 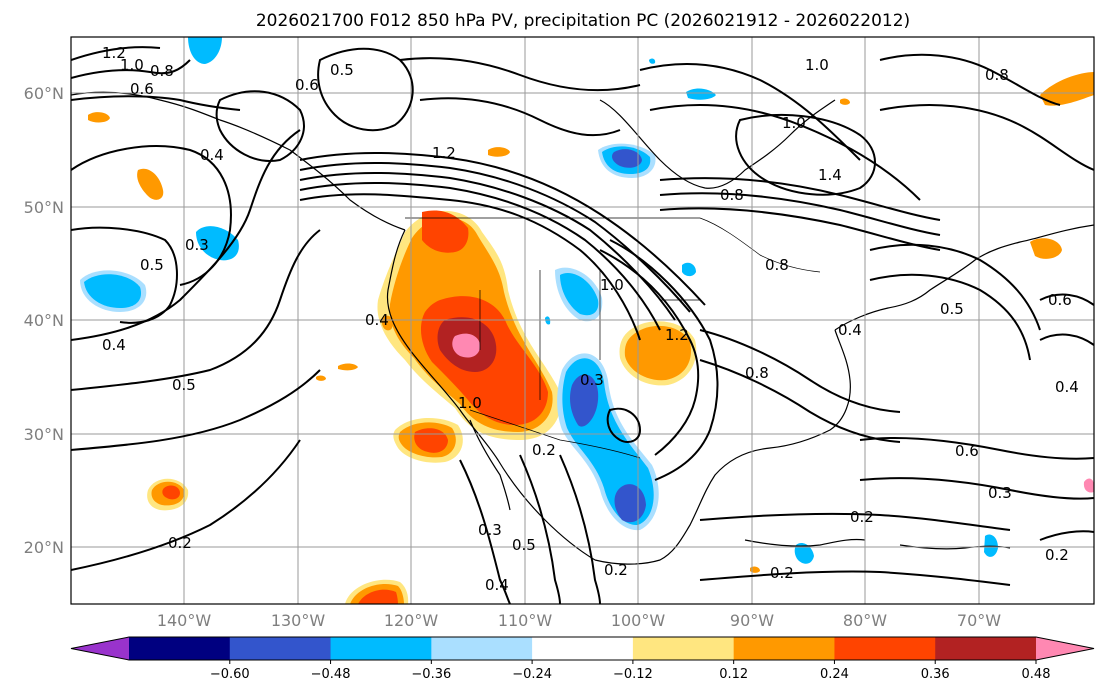 What do you see at coordinates (1036, 674) in the screenshot?
I see `colorbar-tick-label: 0.48` at bounding box center [1036, 674].